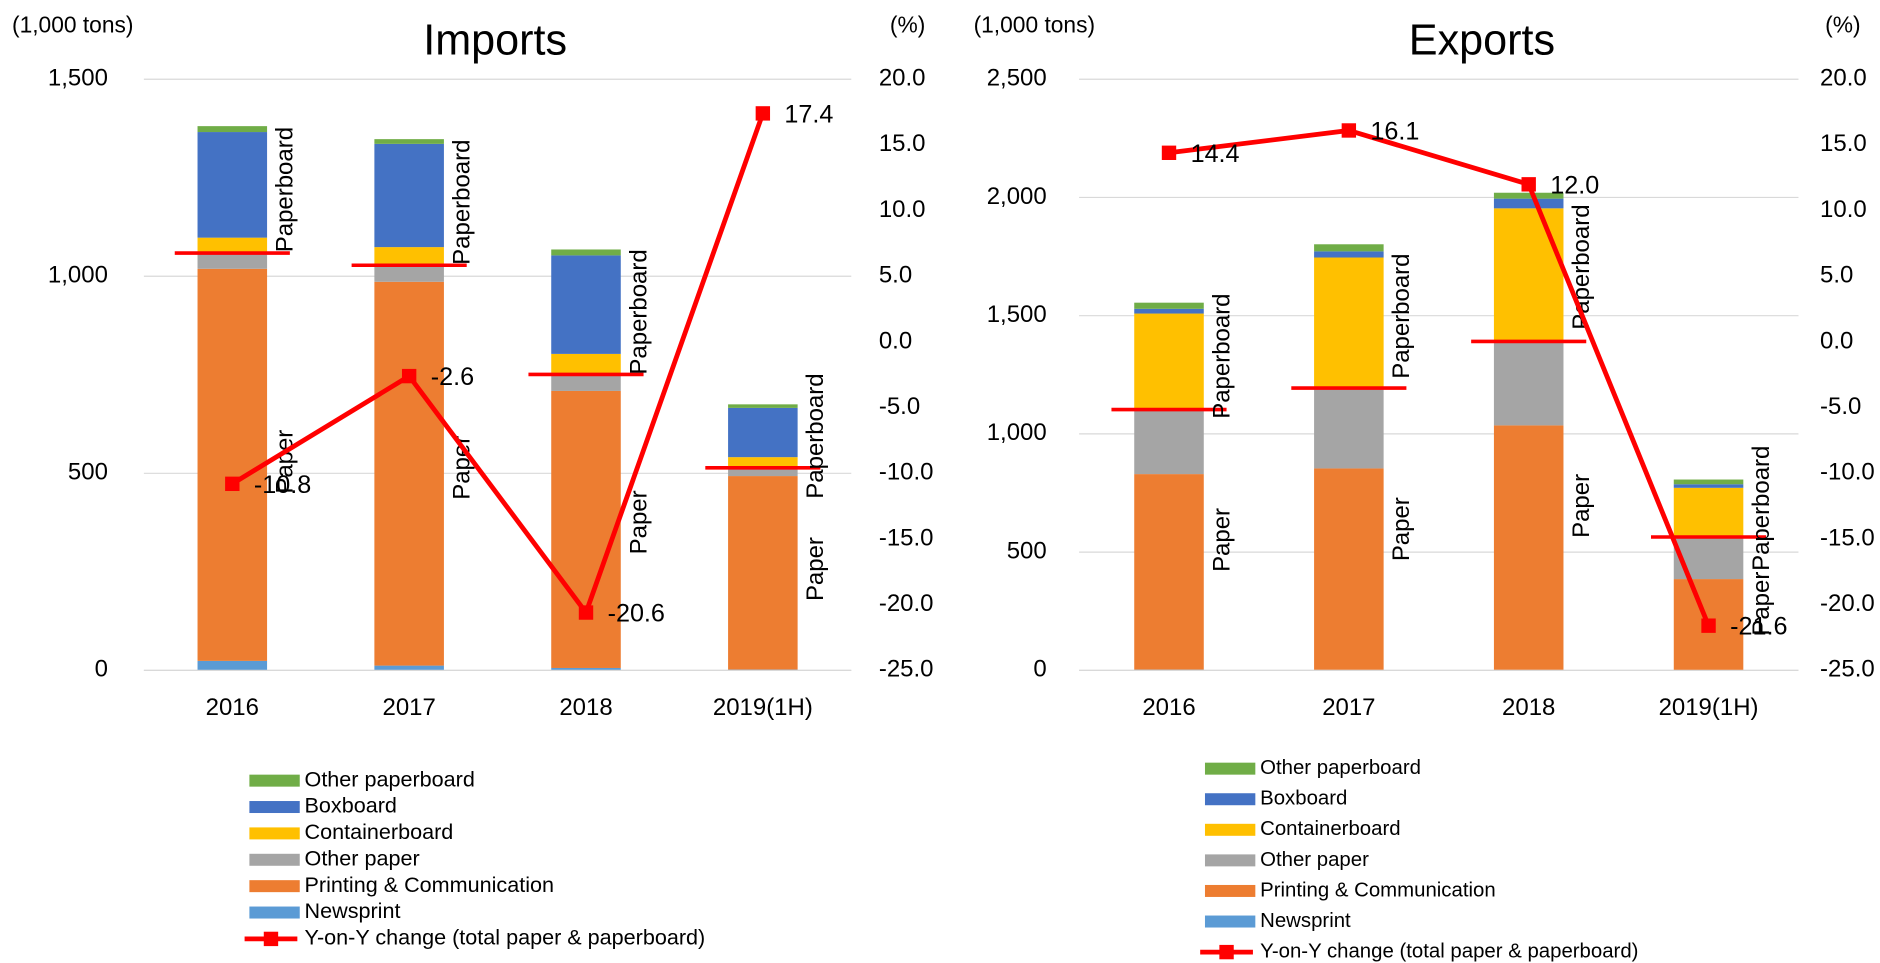 The height and width of the screenshot is (963, 1880). I want to click on legend-label: Printing & Communication, so click(429, 884).